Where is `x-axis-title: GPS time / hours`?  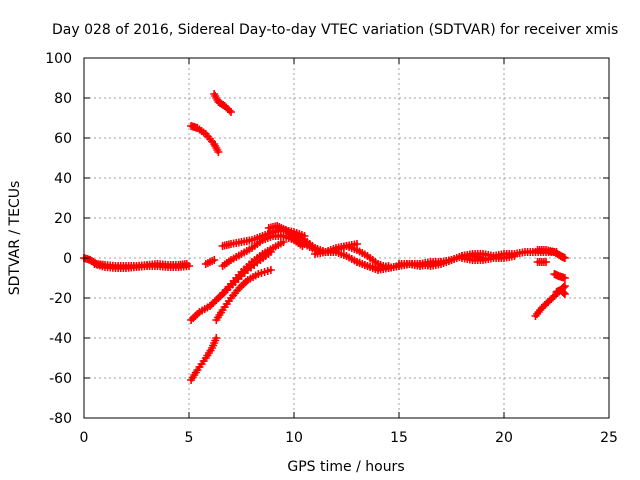
x-axis-title: GPS time / hours is located at coordinates (345, 467).